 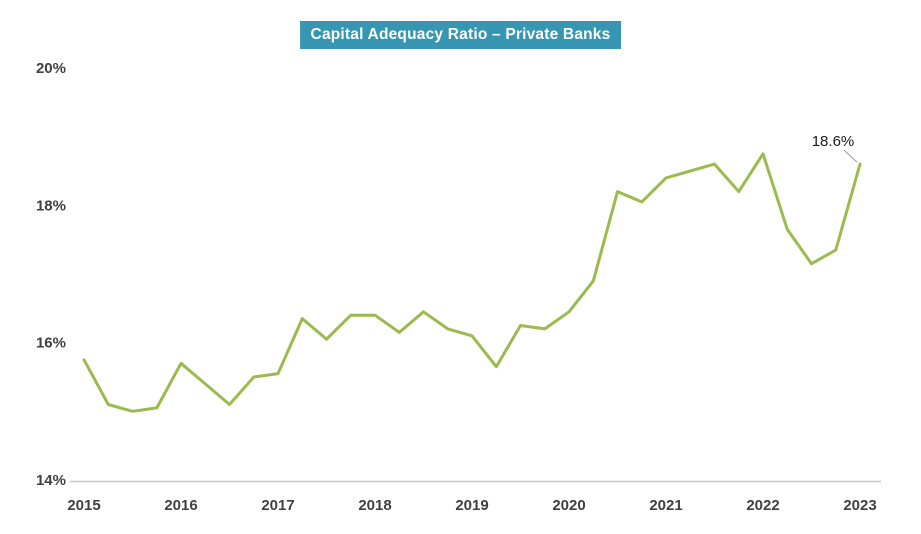 I want to click on x-tick-label: 2022, so click(x=762, y=505).